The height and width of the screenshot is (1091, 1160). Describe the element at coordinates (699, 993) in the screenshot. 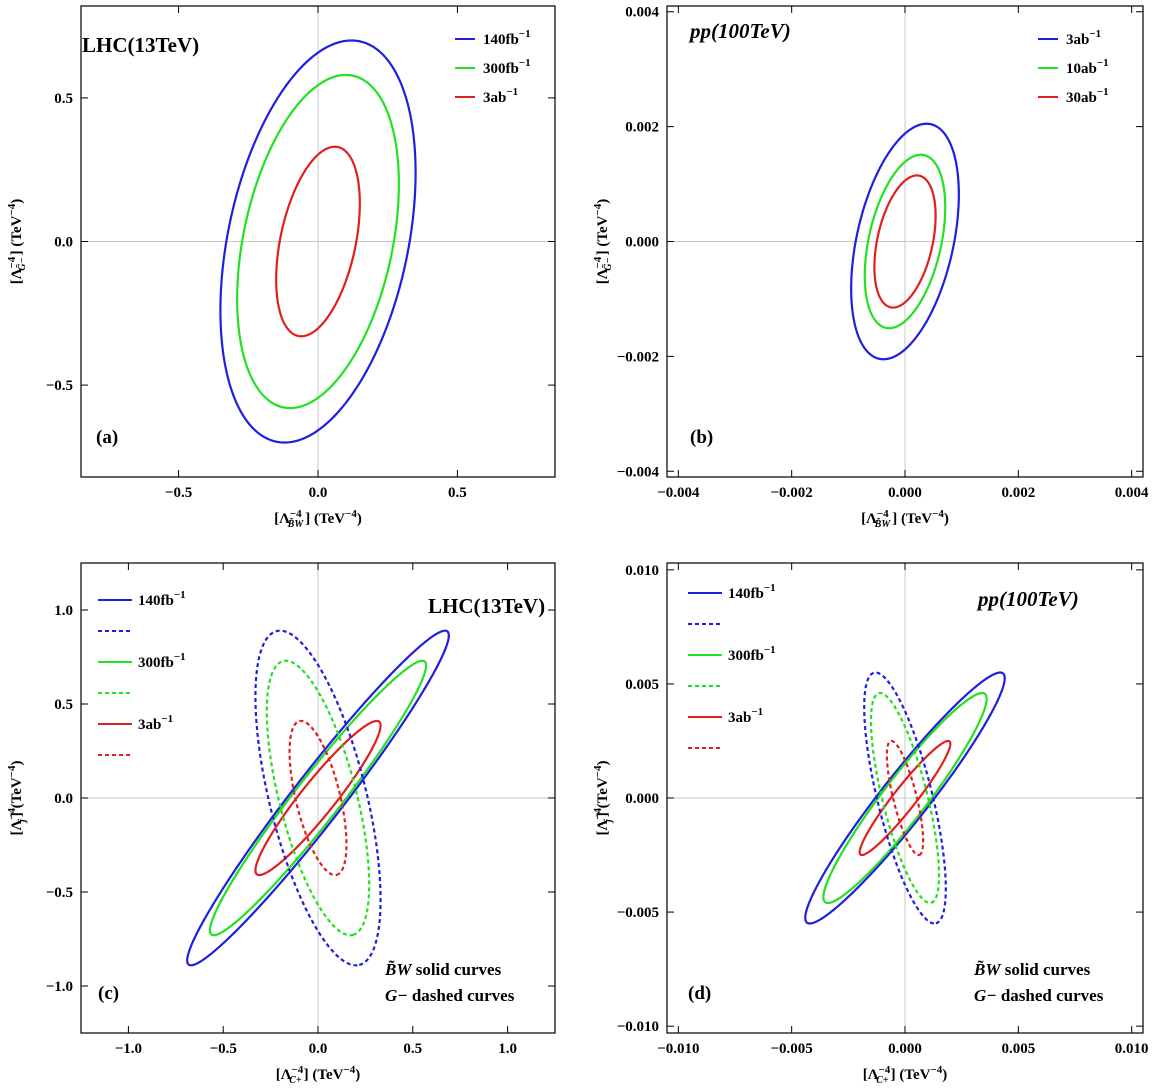

I see `panel-tag: (d)` at that location.